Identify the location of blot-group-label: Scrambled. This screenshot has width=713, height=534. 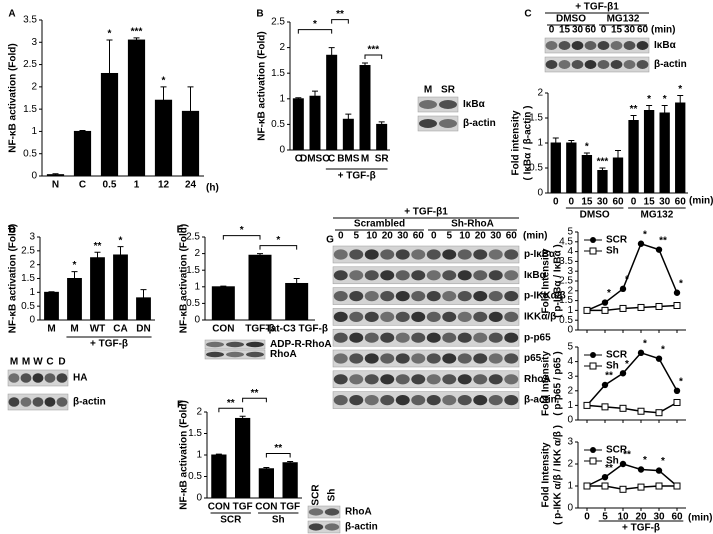
(379, 224).